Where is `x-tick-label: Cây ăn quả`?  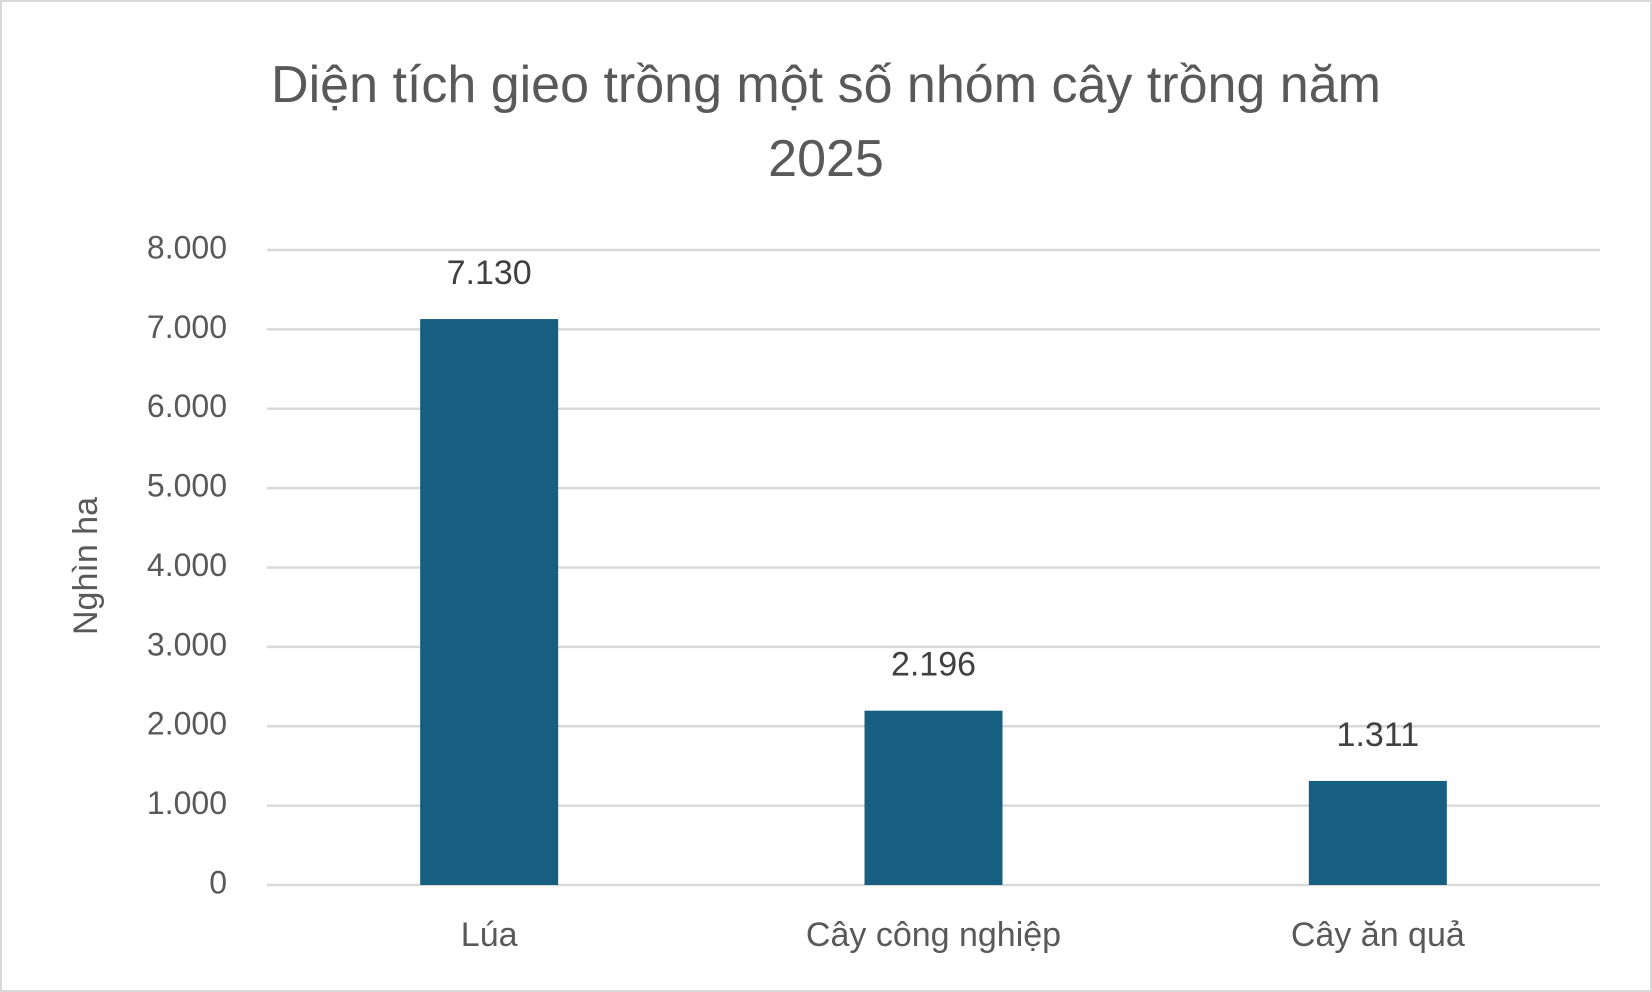
x-tick-label: Cây ăn quả is located at coordinates (1378, 935).